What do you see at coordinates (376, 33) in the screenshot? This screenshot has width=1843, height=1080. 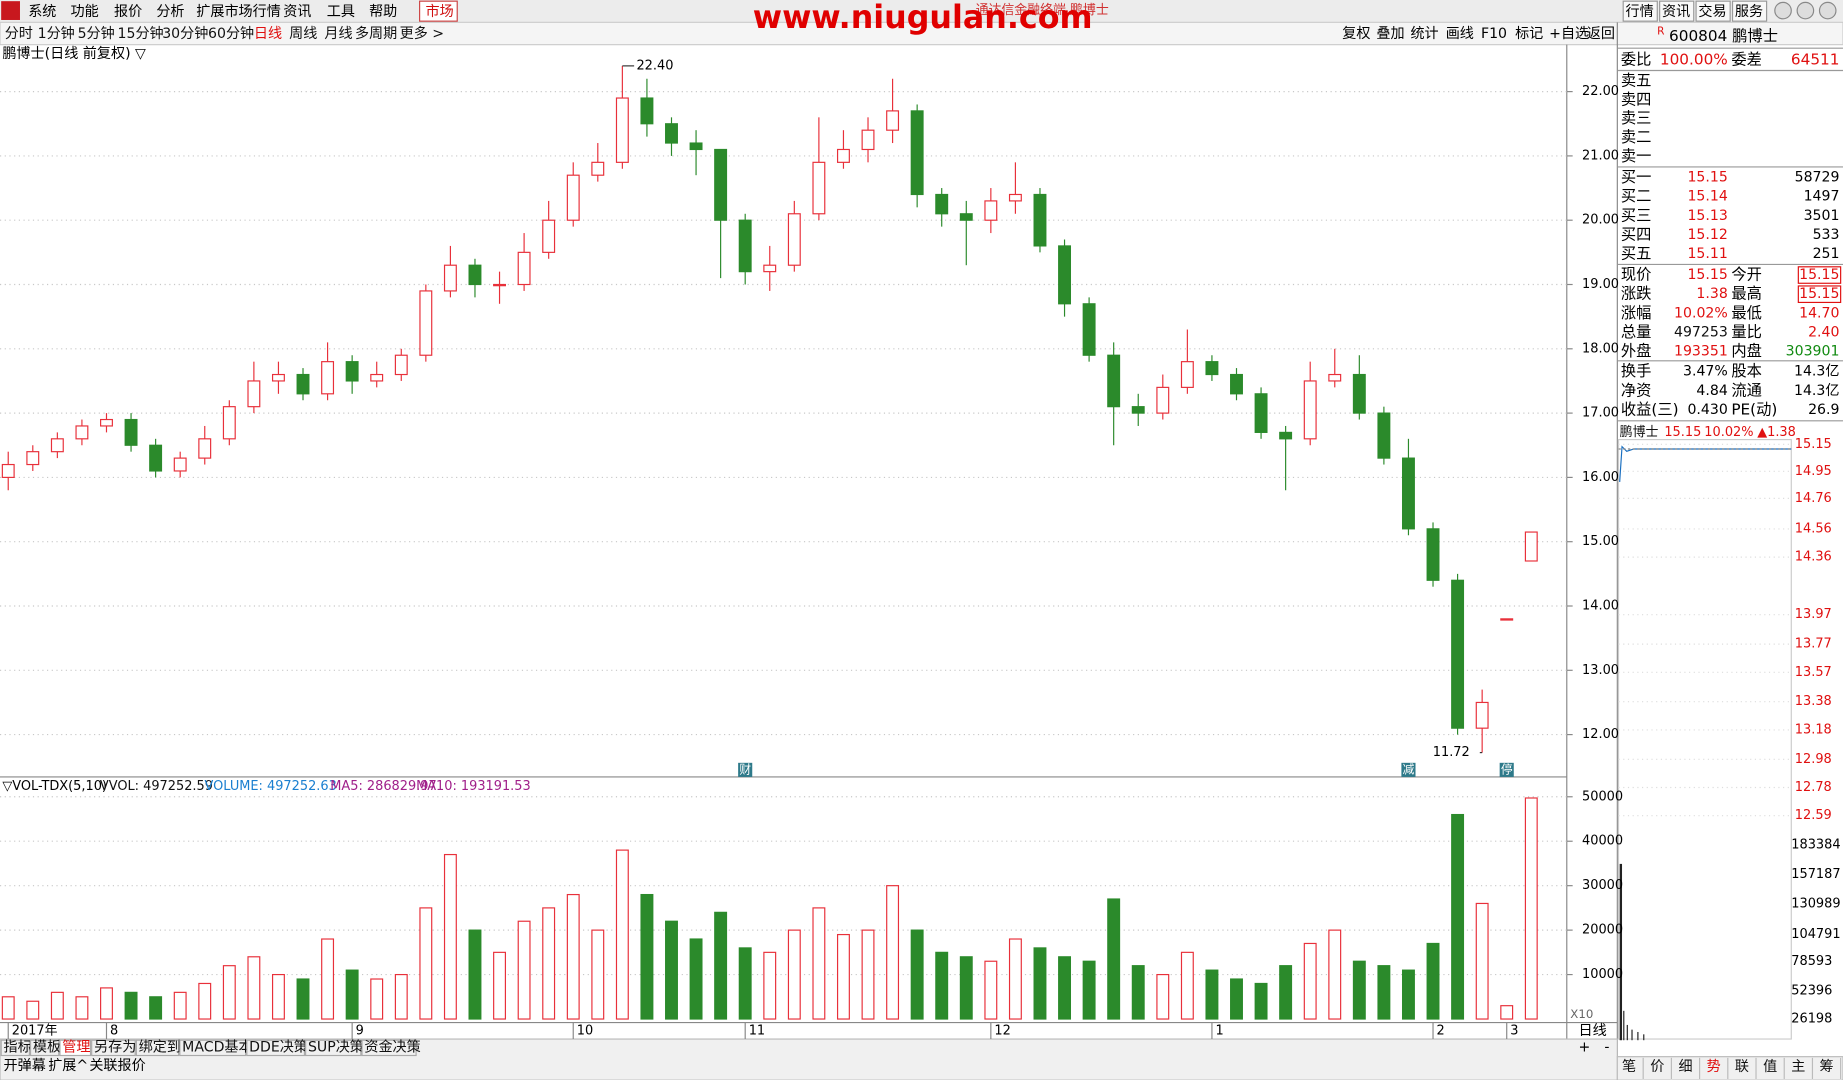 I see `period-tab: 多周期` at bounding box center [376, 33].